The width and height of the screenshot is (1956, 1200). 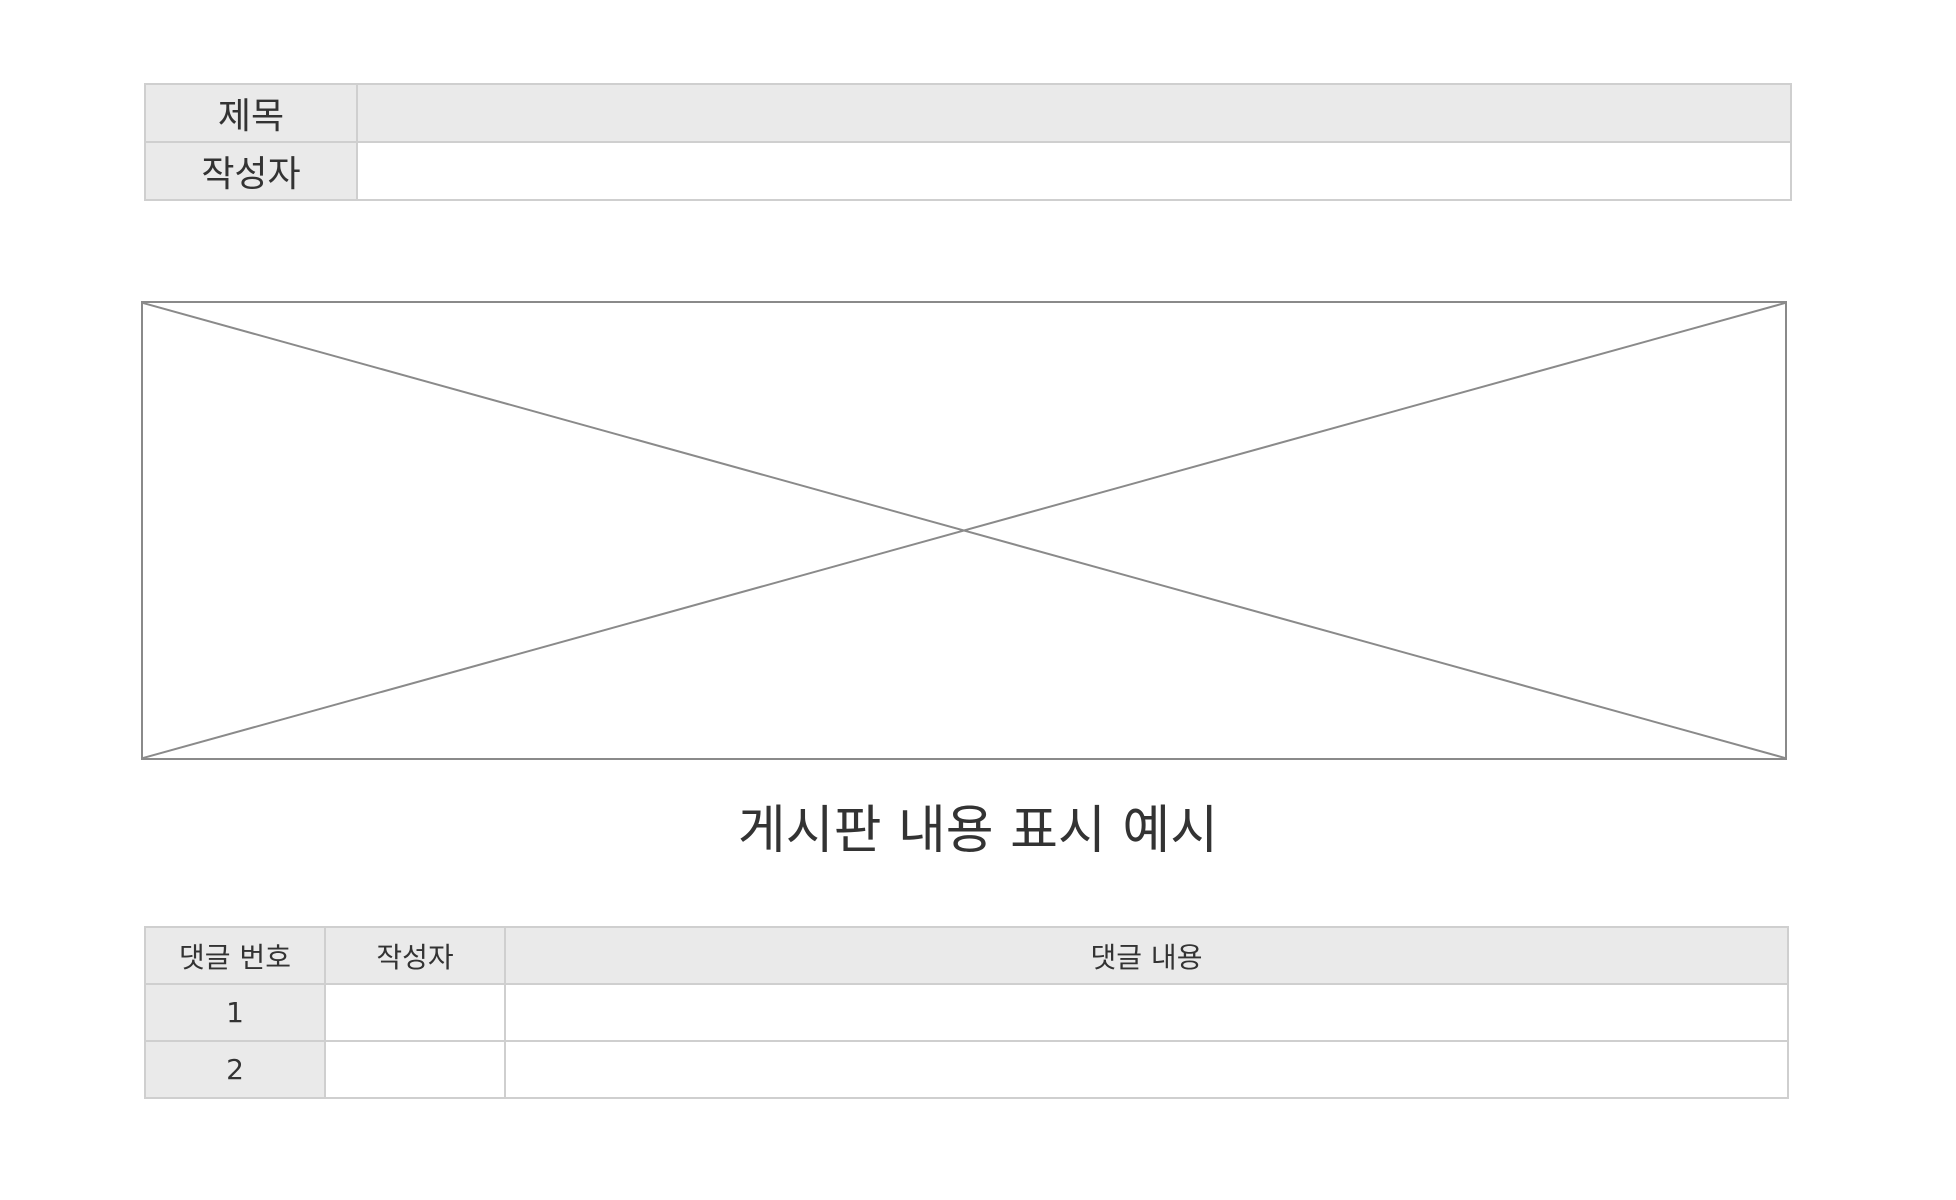 What do you see at coordinates (251, 171) in the screenshot?
I see `author-label: 작성자` at bounding box center [251, 171].